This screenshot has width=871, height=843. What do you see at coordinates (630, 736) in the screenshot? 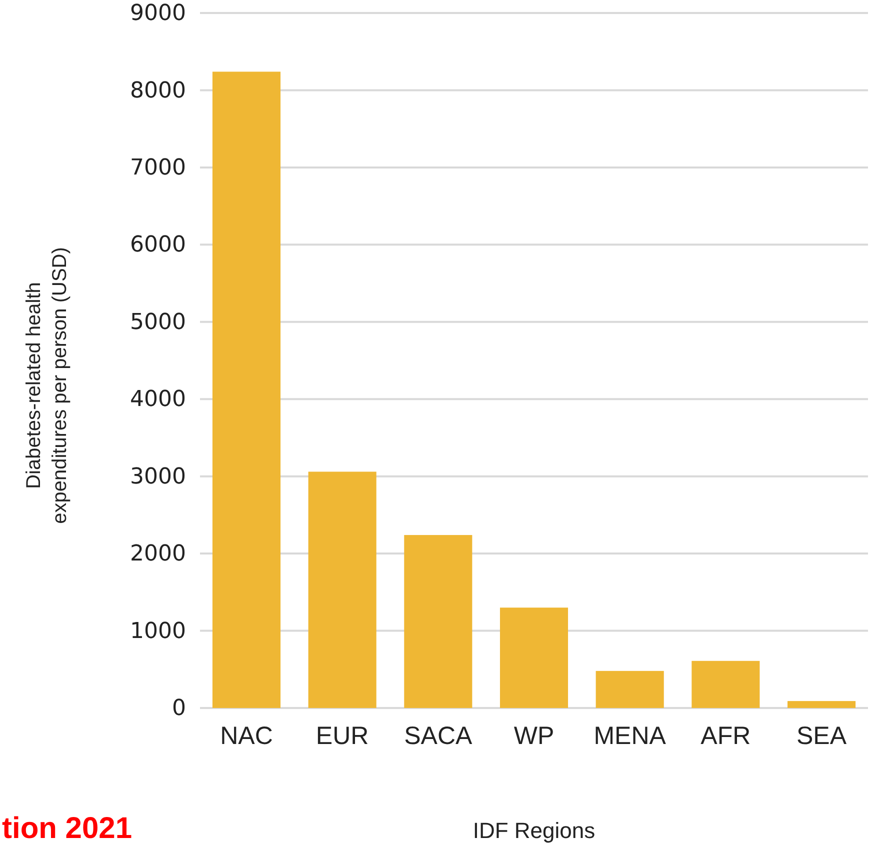
I see `x-tick-label: MENA` at bounding box center [630, 736].